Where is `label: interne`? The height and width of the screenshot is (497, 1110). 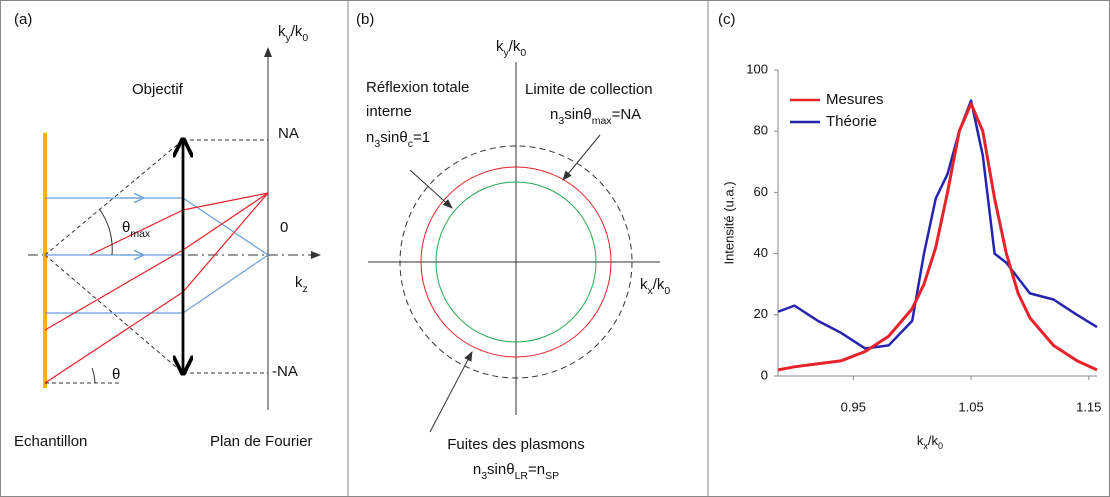 label: interne is located at coordinates (389, 111).